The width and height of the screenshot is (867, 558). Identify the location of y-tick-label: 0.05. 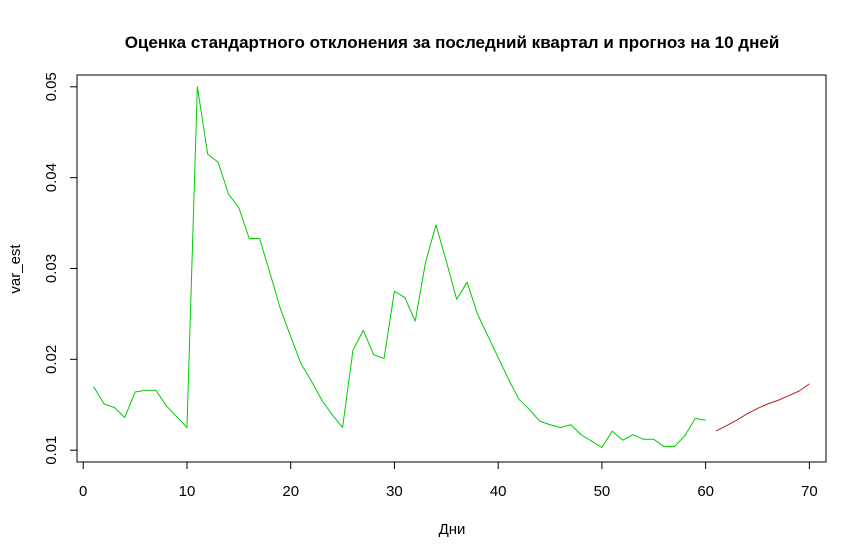
(51, 86).